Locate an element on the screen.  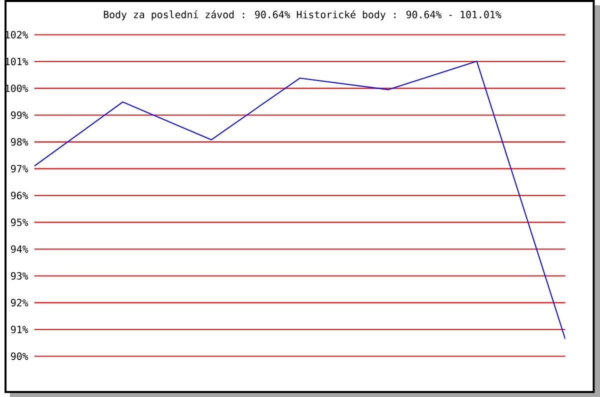
y-tick-label: 93% is located at coordinates (19, 276).